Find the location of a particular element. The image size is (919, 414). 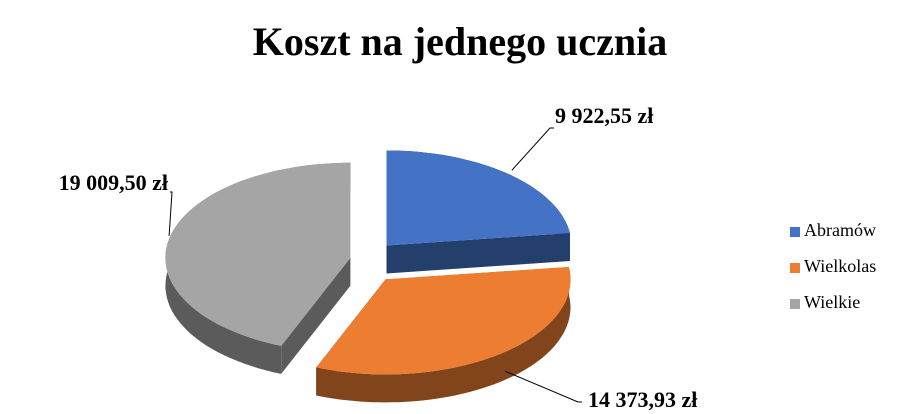

slice-wall is located at coordinates (443, 335).